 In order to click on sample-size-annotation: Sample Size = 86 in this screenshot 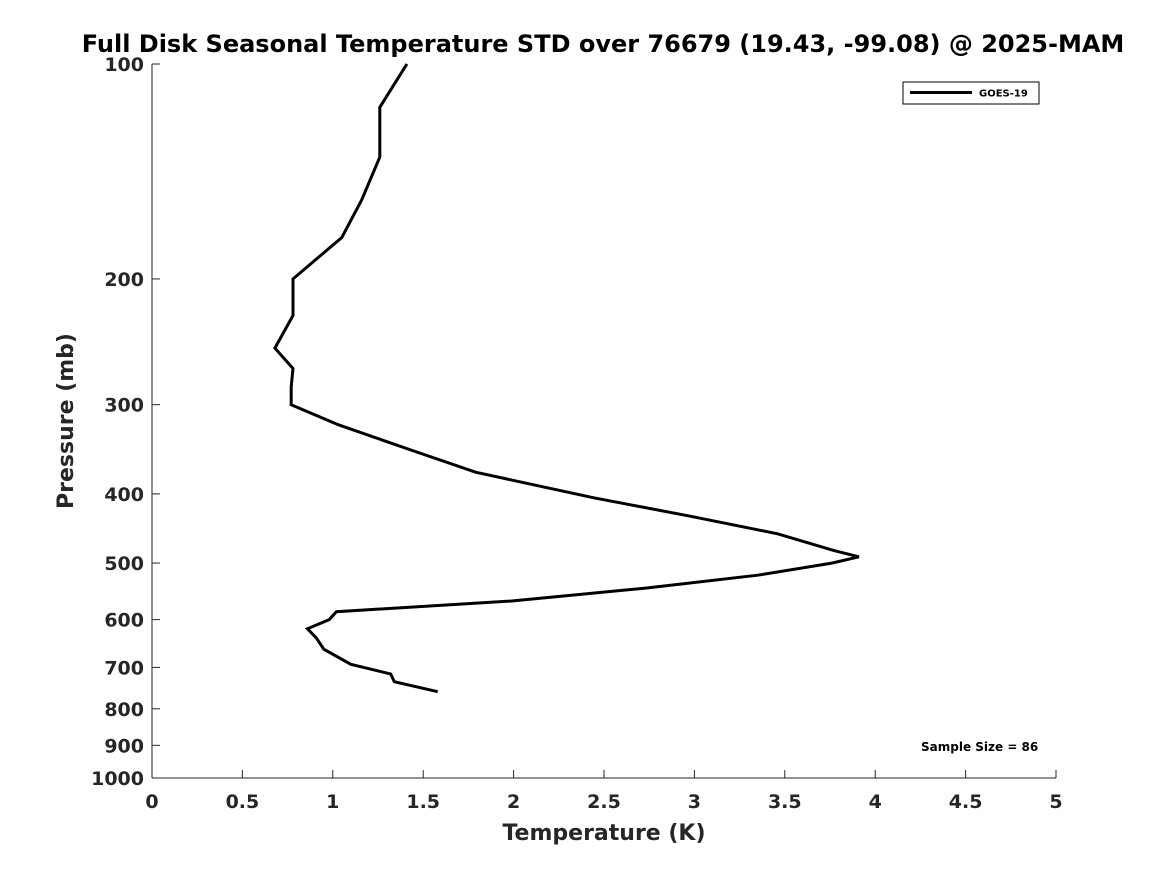, I will do `click(979, 747)`.